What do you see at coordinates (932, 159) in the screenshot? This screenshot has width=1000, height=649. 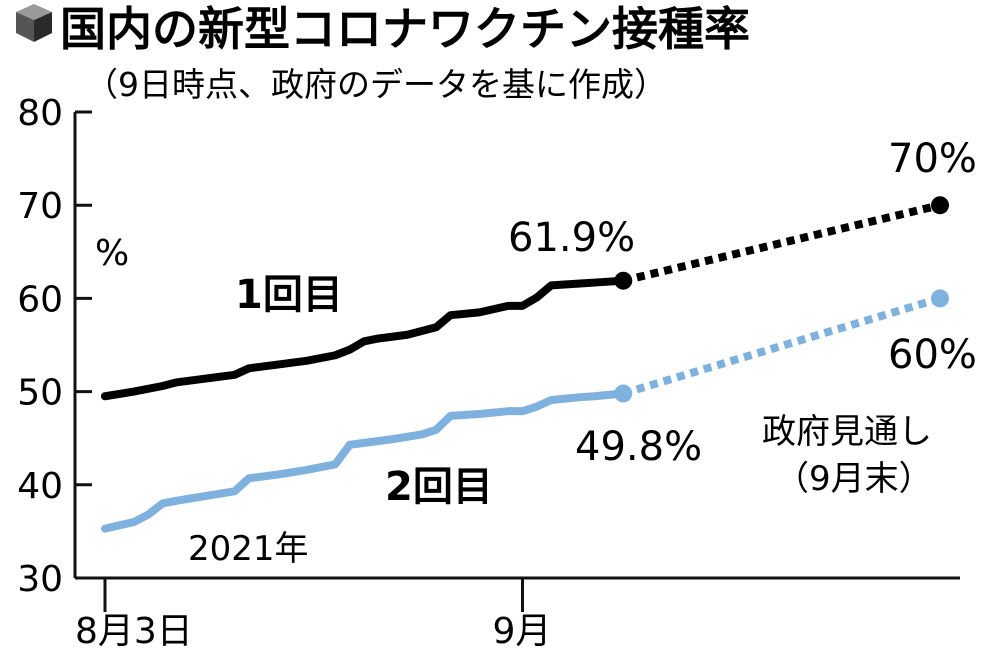 I see `projection-value-label: 70%` at bounding box center [932, 159].